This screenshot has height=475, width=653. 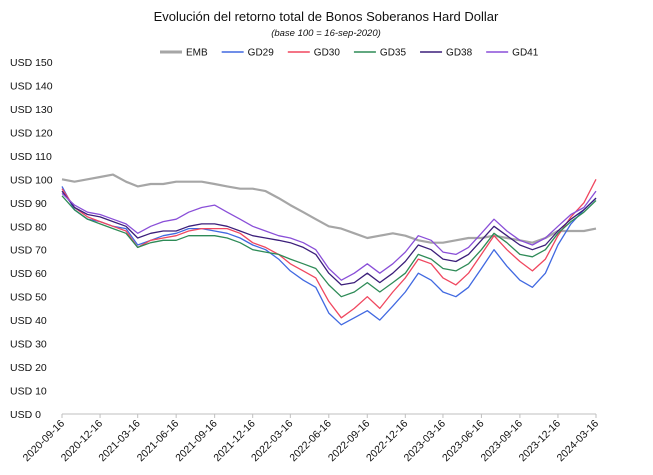 I want to click on y-tick-label: USD 10, so click(x=28, y=392).